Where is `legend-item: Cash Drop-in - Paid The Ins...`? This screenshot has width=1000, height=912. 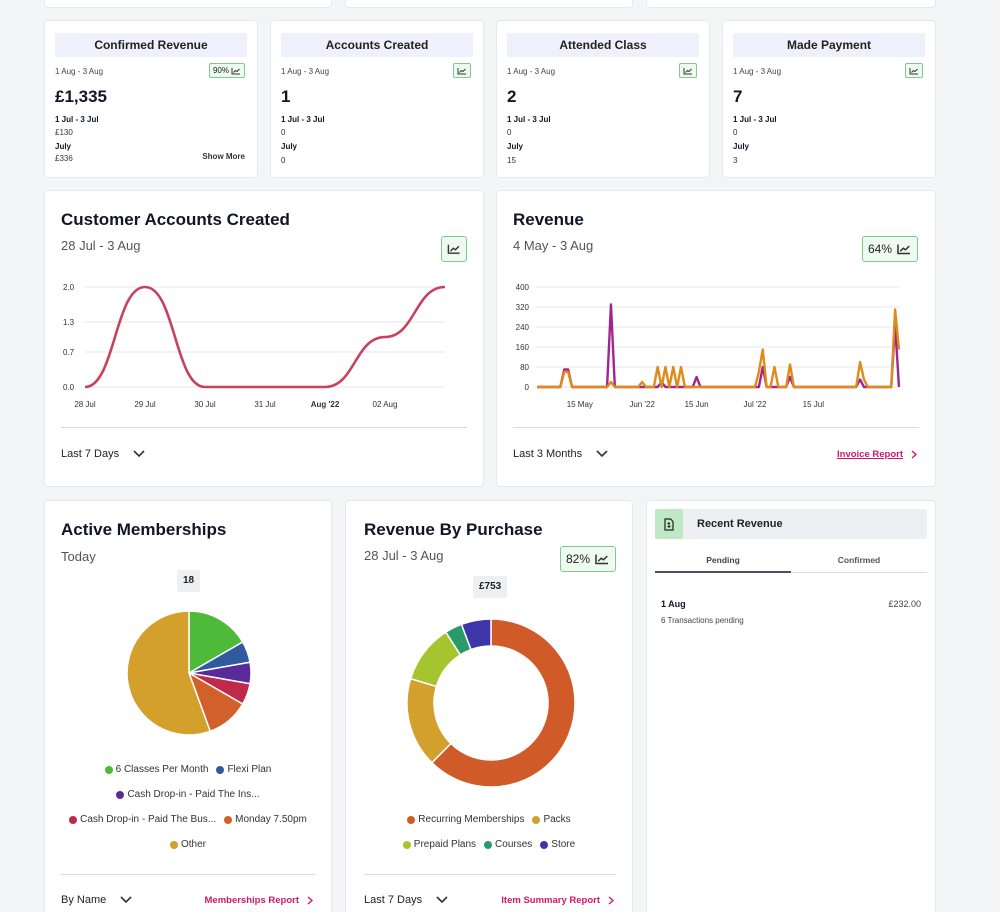
legend-item: Cash Drop-in - Paid The Ins... is located at coordinates (188, 794).